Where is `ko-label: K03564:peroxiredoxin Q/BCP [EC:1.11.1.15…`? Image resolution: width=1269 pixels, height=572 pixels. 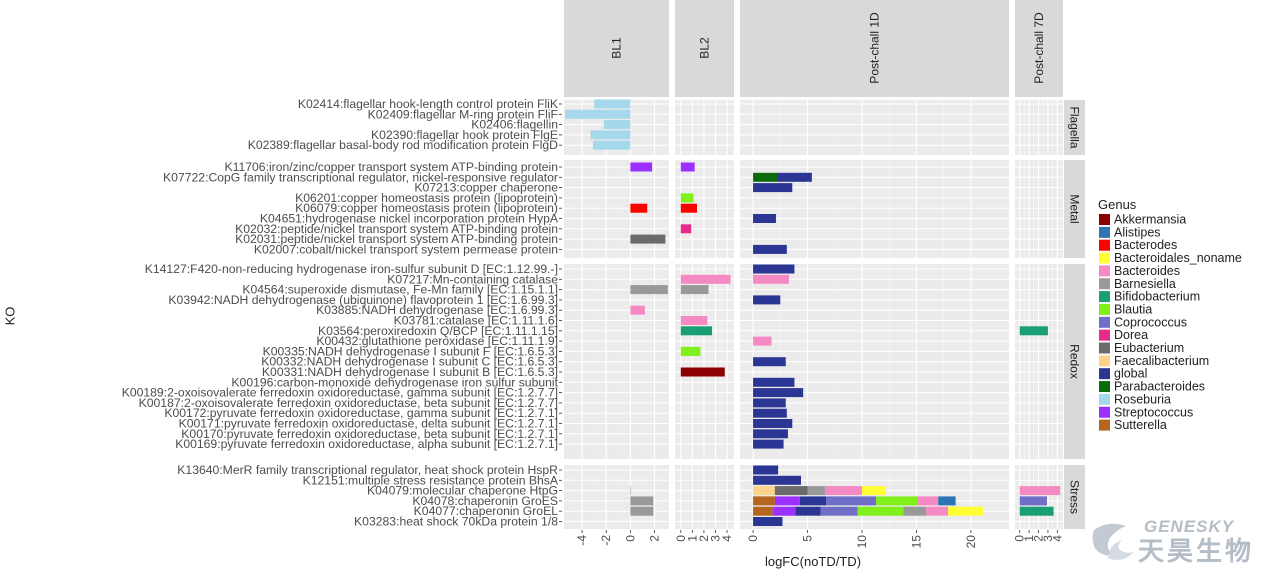 ko-label: K03564:peroxiredoxin Q/BCP [EC:1.11.1.15… is located at coordinates (438, 331).